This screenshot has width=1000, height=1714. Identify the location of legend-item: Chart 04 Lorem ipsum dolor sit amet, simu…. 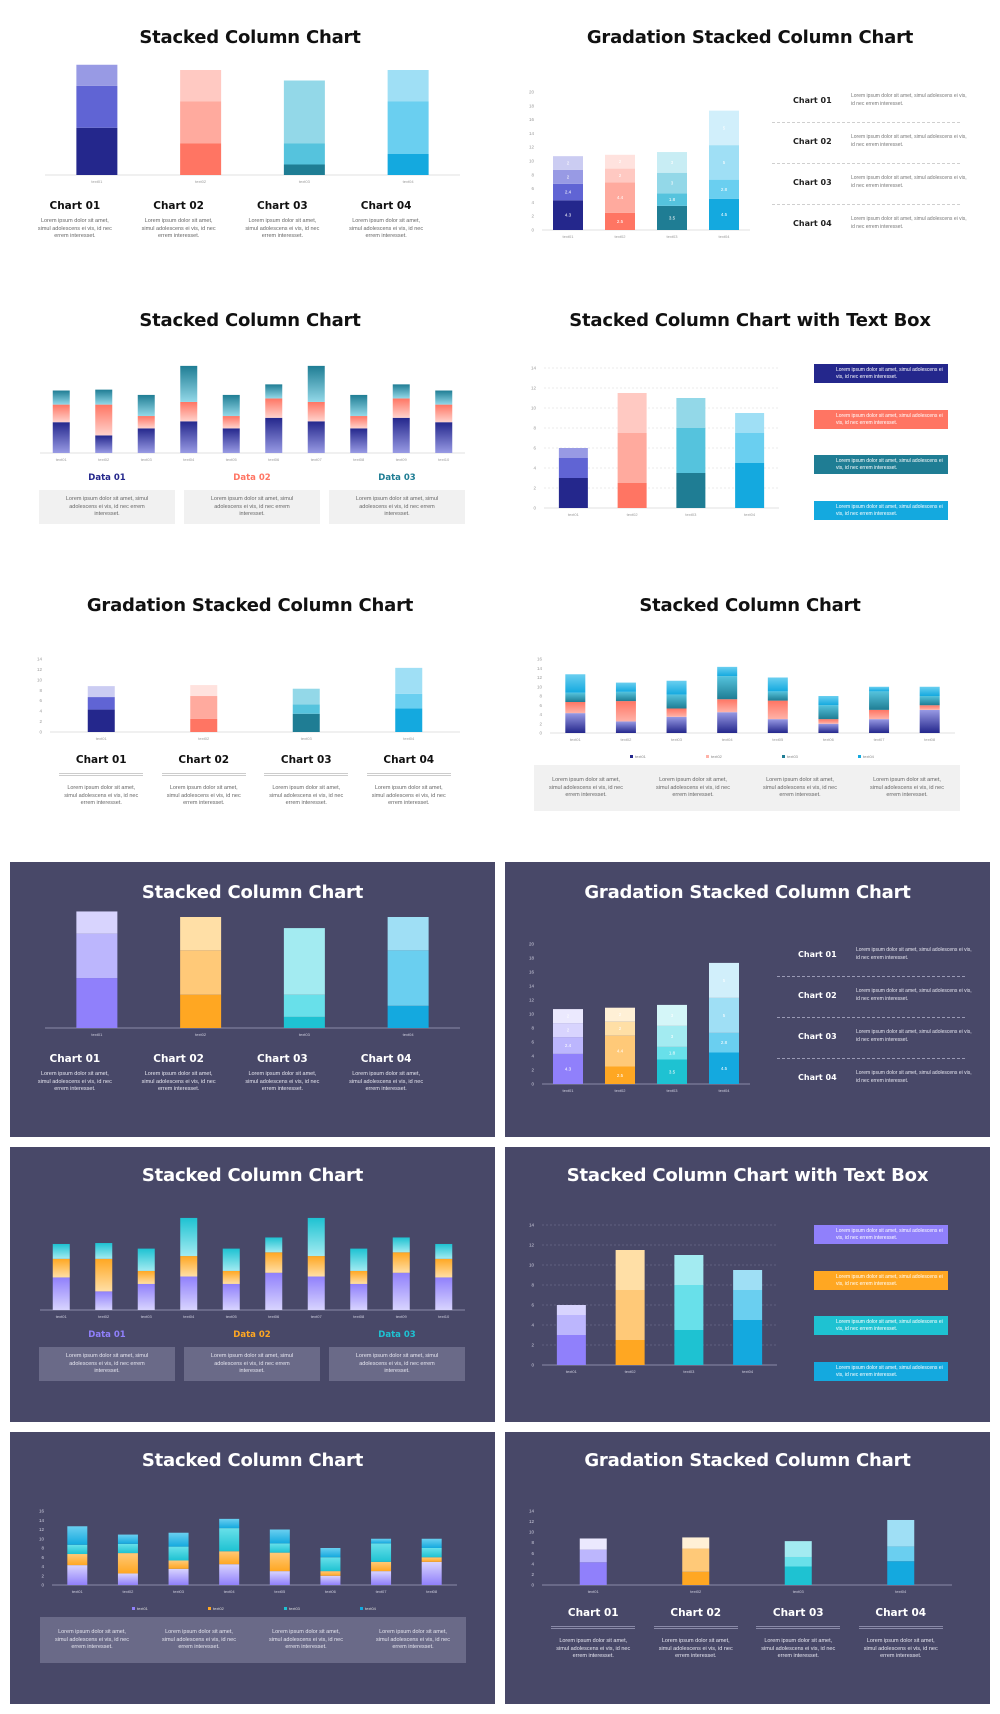
(893, 1081).